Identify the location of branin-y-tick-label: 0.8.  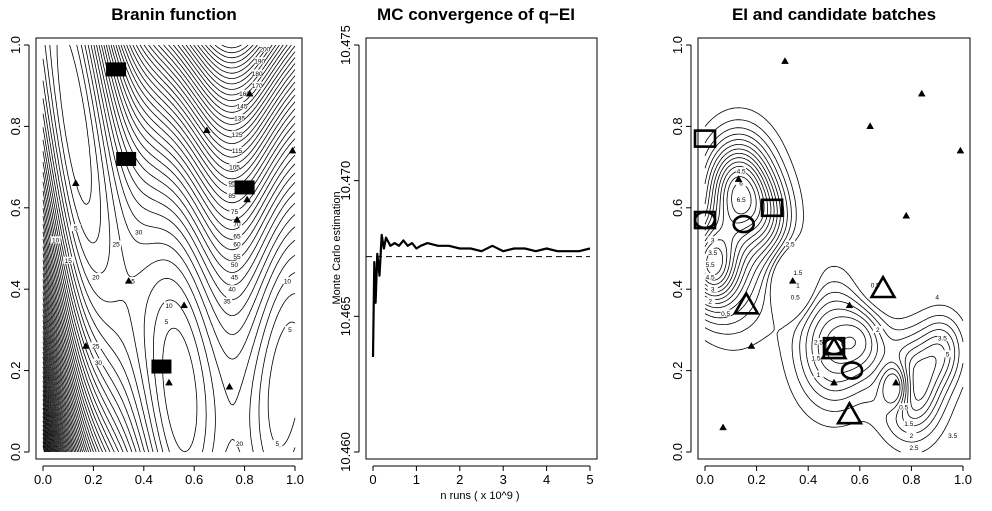
(15, 126).